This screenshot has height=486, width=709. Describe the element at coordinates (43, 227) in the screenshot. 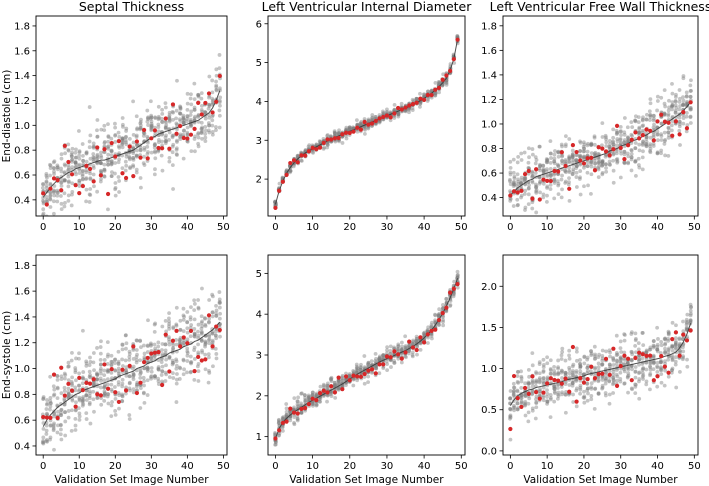

I see `x-tick-label: 0` at that location.